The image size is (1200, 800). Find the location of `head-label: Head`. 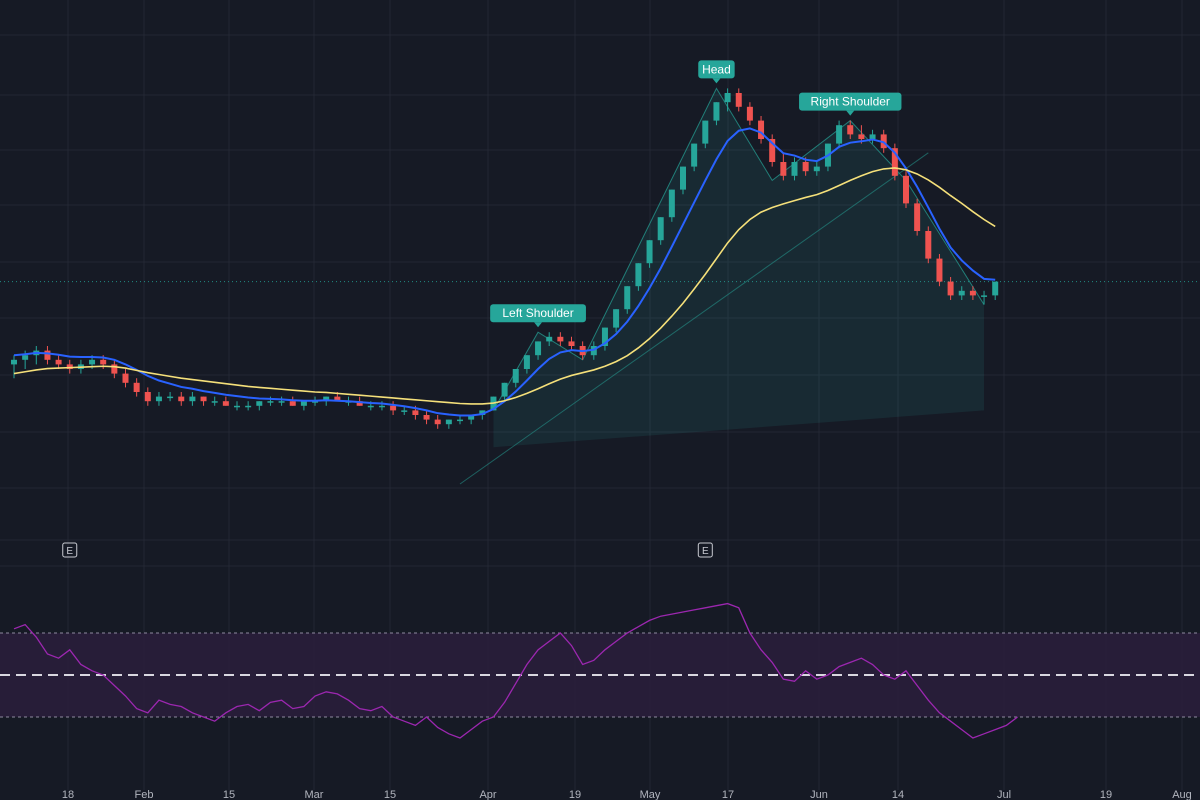

head-label: Head is located at coordinates (716, 72).